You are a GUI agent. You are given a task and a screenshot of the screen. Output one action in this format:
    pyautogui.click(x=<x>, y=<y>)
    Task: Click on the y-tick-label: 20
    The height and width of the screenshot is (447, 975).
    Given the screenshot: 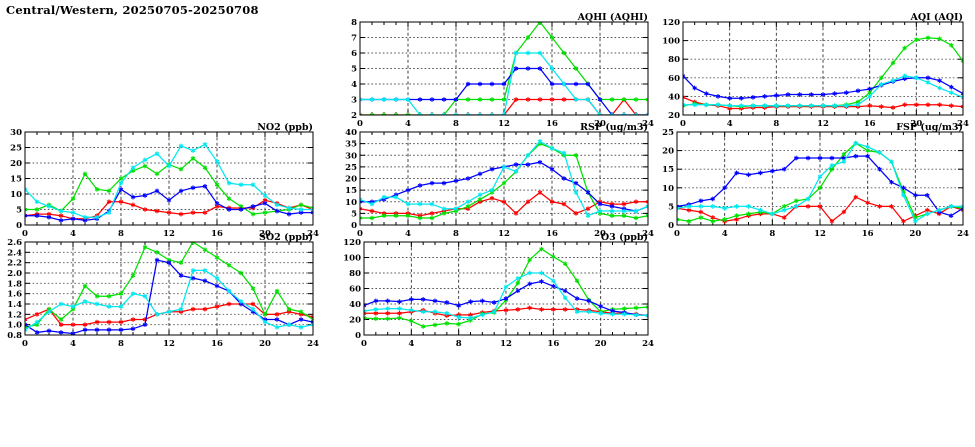 What is the action you would take?
    pyautogui.click(x=16, y=164)
    